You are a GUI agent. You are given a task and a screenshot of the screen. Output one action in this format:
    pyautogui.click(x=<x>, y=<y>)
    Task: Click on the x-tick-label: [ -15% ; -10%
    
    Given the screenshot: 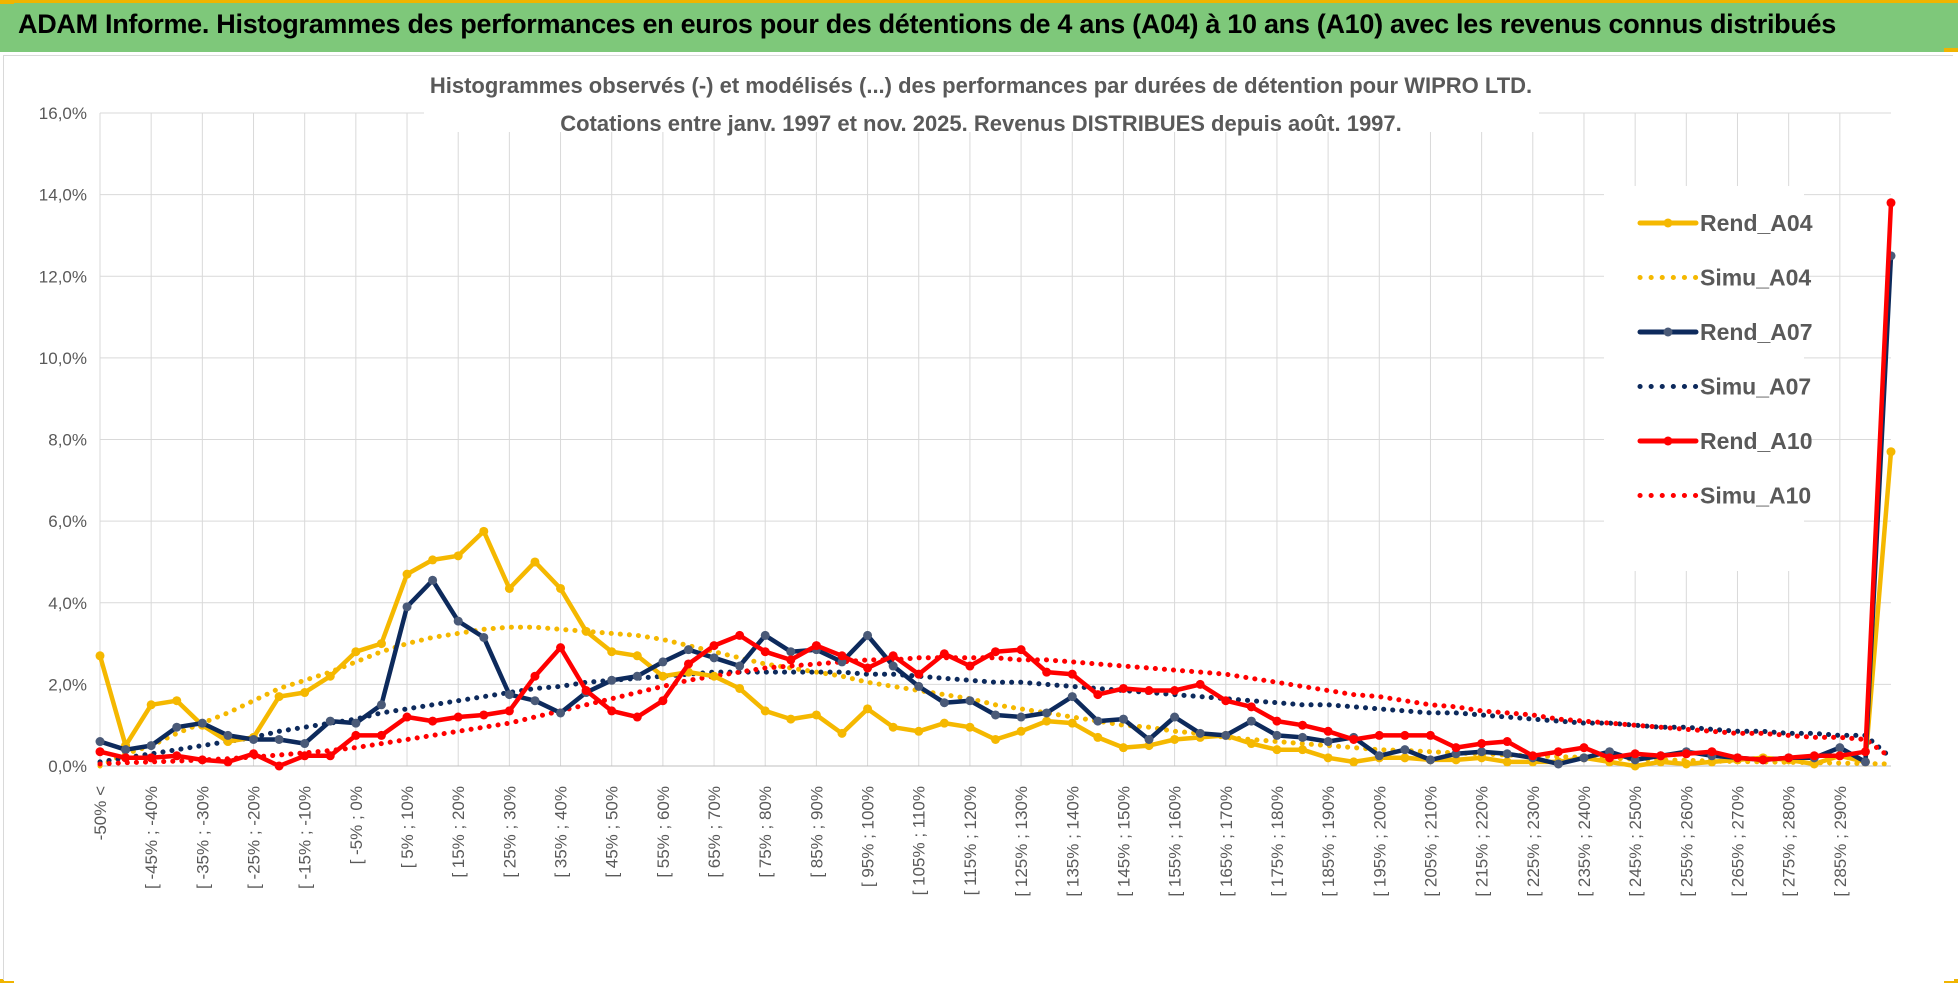 What is the action you would take?
    pyautogui.click(x=305, y=837)
    